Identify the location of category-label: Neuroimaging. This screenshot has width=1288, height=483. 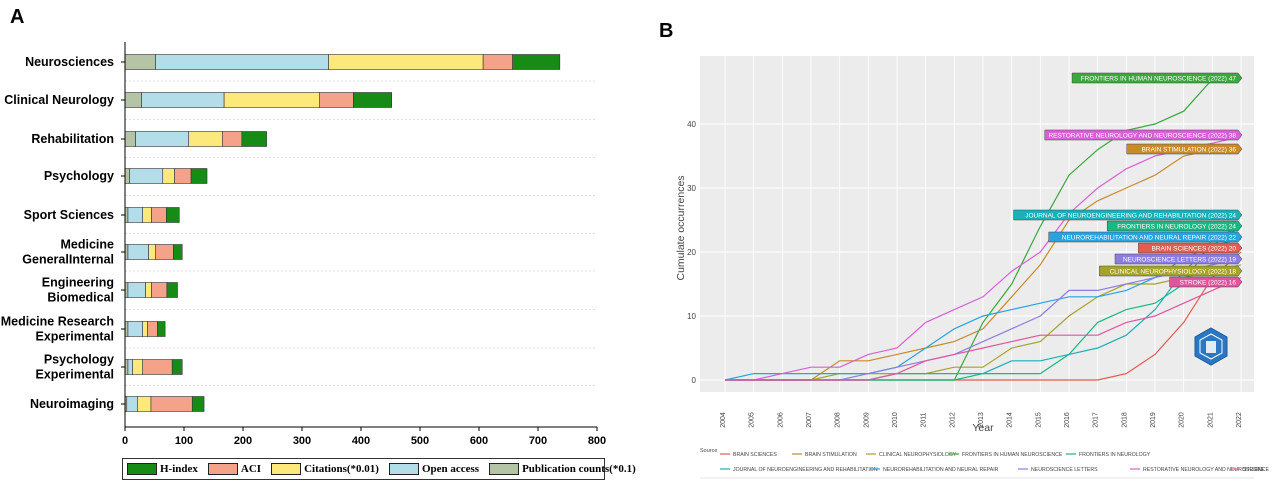
(72, 404).